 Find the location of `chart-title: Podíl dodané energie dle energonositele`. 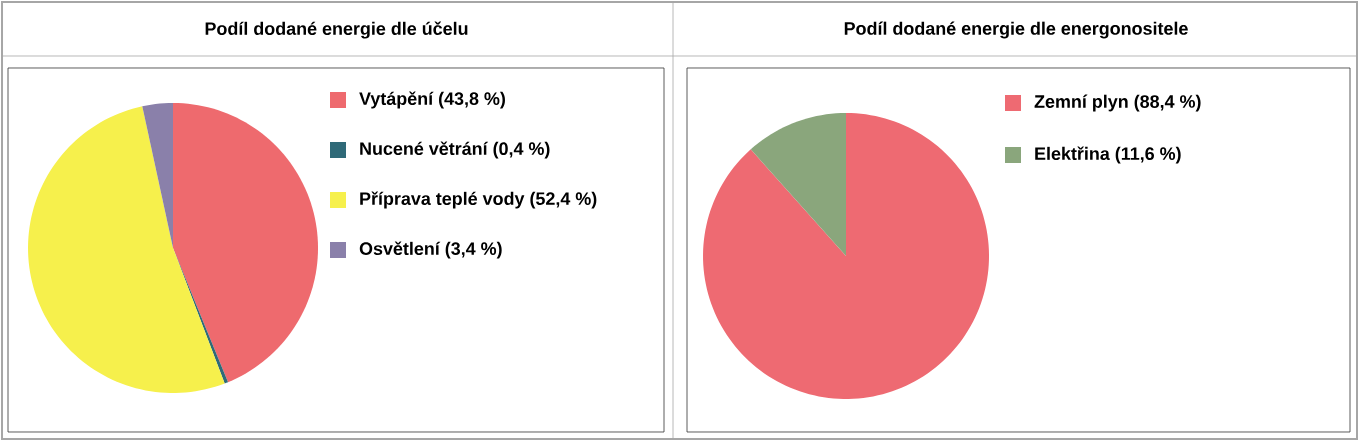

chart-title: Podíl dodané energie dle energonositele is located at coordinates (1016, 30).